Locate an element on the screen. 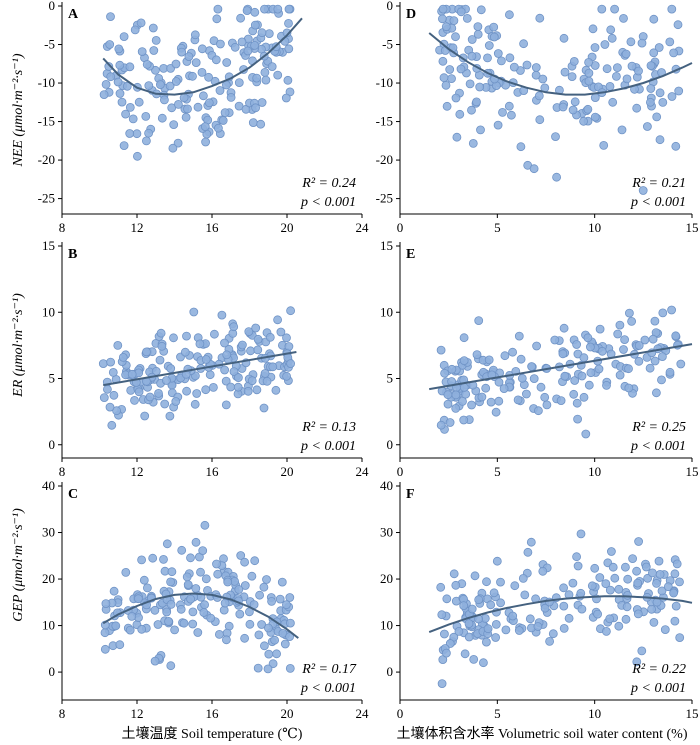 This screenshot has width=700, height=745. x-axis-title-left: 土壤温度 Soil temperature (℃) is located at coordinates (212, 733).